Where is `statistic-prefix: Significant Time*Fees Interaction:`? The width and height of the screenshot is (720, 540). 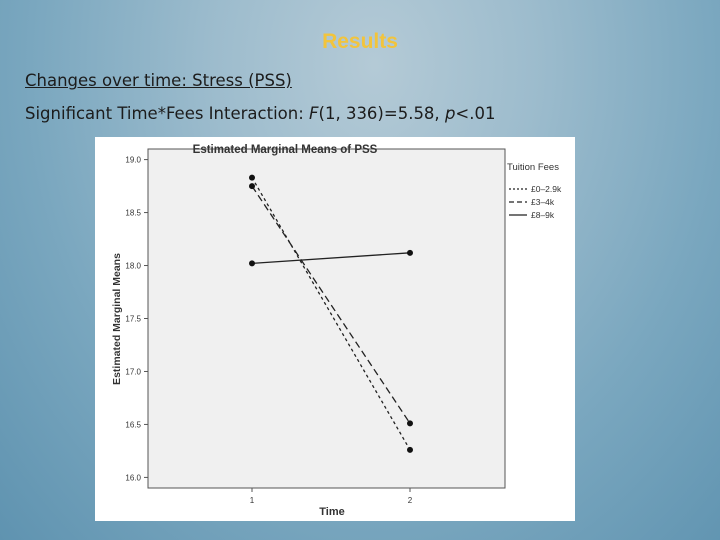
statistic-prefix: Significant Time*Fees Interaction: is located at coordinates (167, 113).